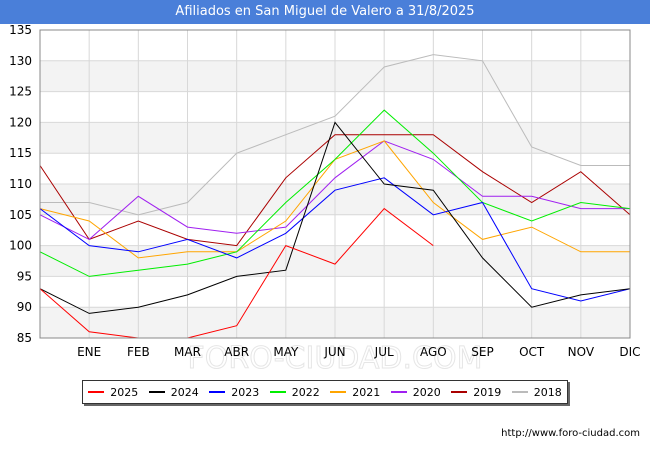 The width and height of the screenshot is (650, 450). What do you see at coordinates (433, 352) in the screenshot?
I see `x-tick-label: AGO` at bounding box center [433, 352].